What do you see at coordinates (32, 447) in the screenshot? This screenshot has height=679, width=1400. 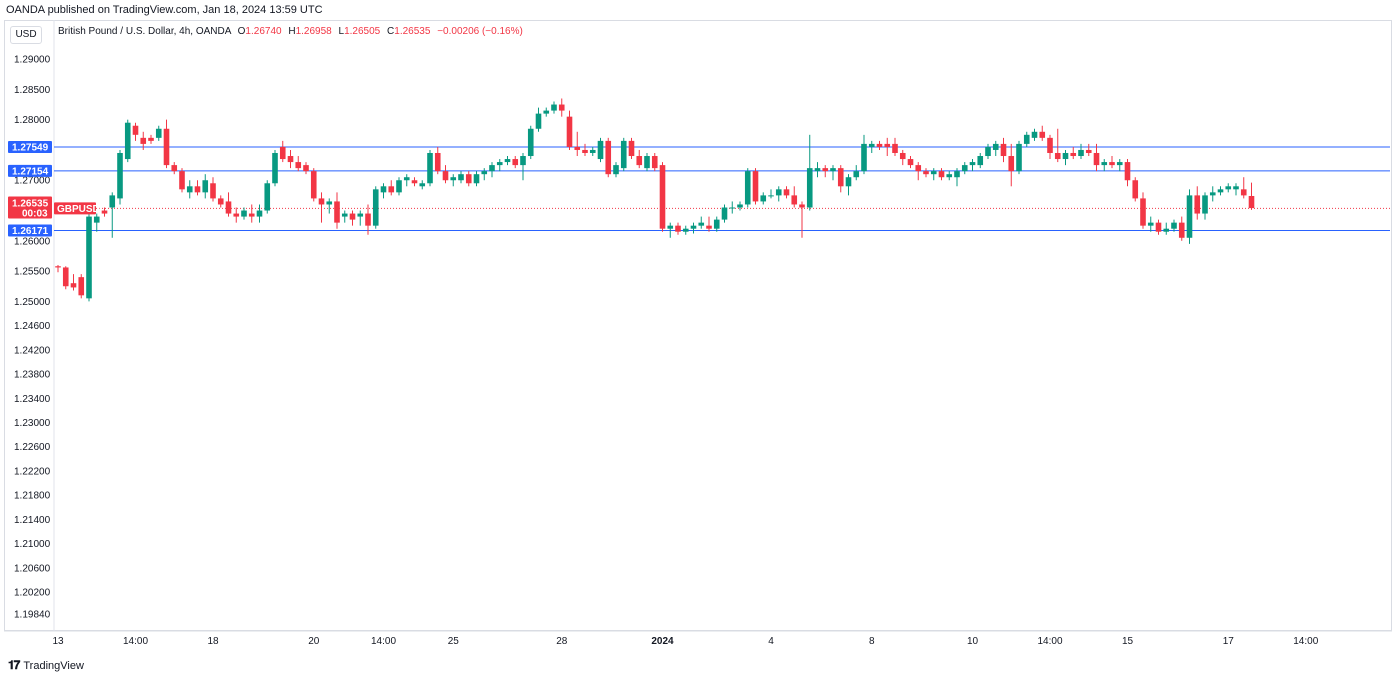 I see `y-tick-label: 1.22600` at bounding box center [32, 447].